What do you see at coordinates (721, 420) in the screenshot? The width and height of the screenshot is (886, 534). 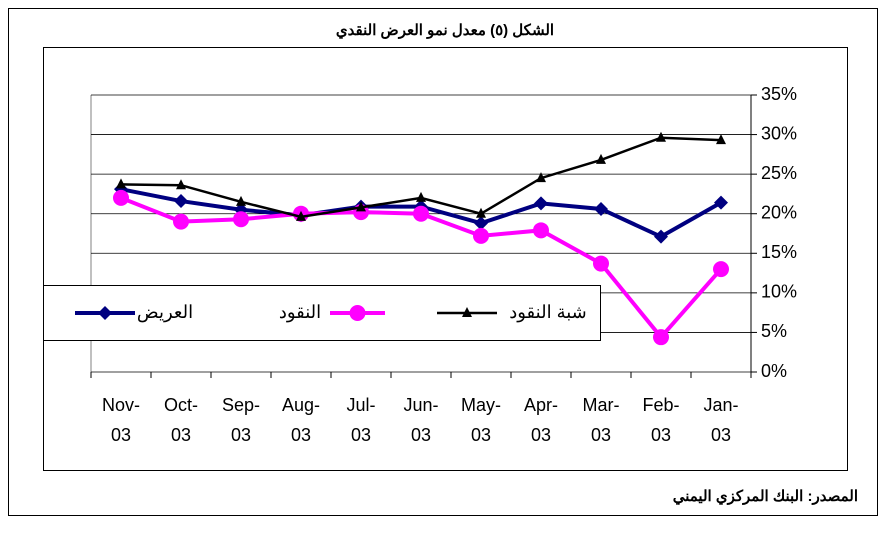 I see `x-tick-label: Jan-03` at bounding box center [721, 420].